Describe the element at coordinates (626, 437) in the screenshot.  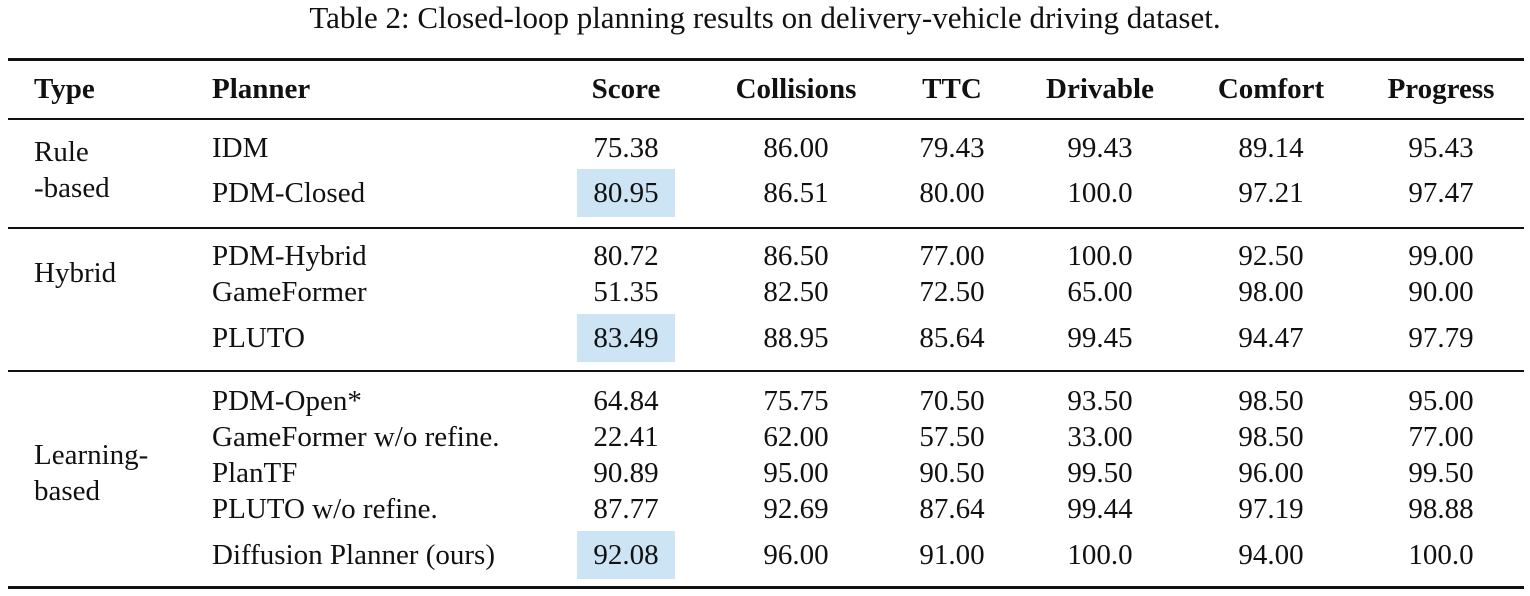
I see `score-value: 22.41` at that location.